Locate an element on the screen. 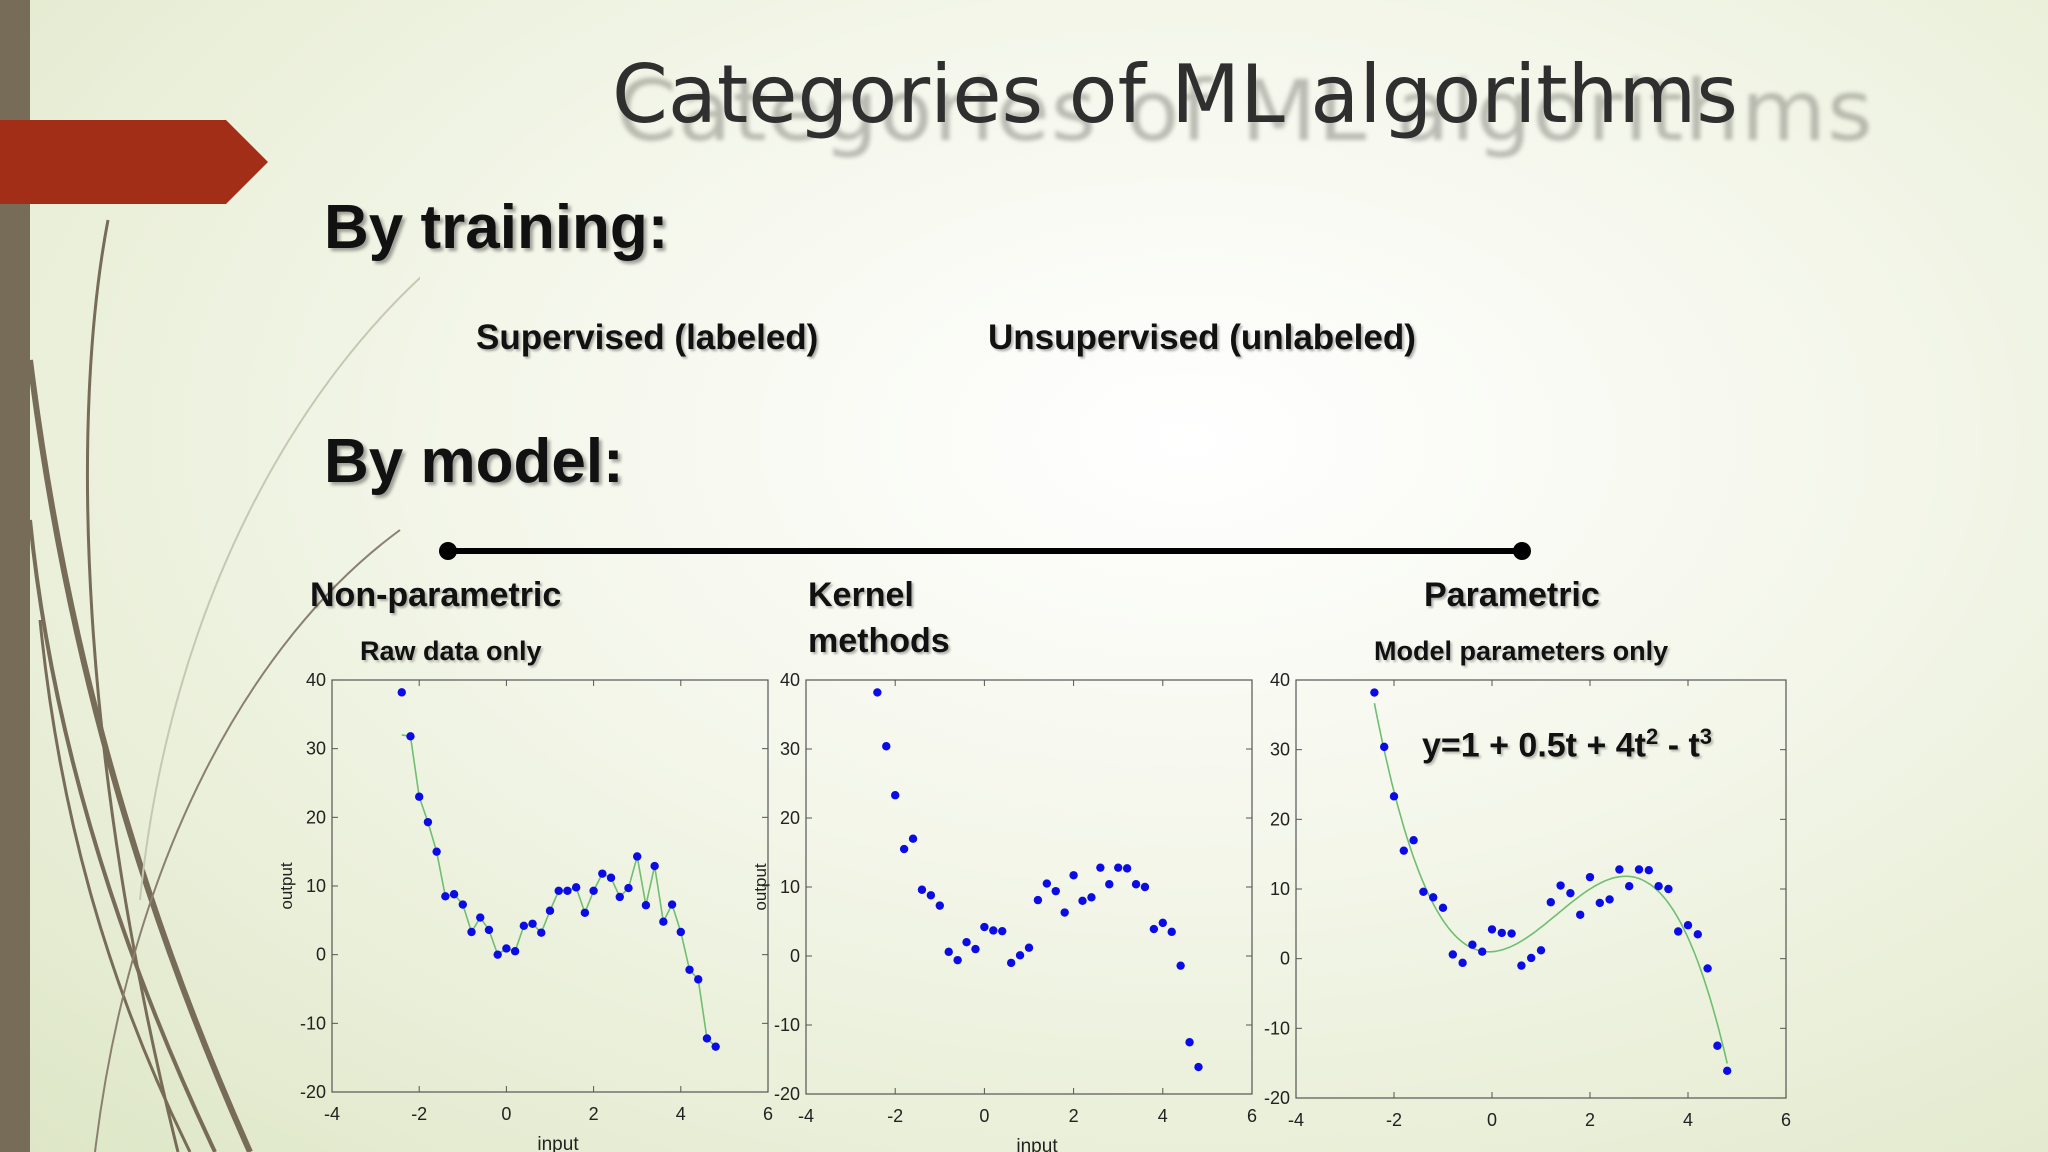 Image resolution: width=2048 pixels, height=1152 pixels. kernel-label-line2: methods is located at coordinates (879, 641).